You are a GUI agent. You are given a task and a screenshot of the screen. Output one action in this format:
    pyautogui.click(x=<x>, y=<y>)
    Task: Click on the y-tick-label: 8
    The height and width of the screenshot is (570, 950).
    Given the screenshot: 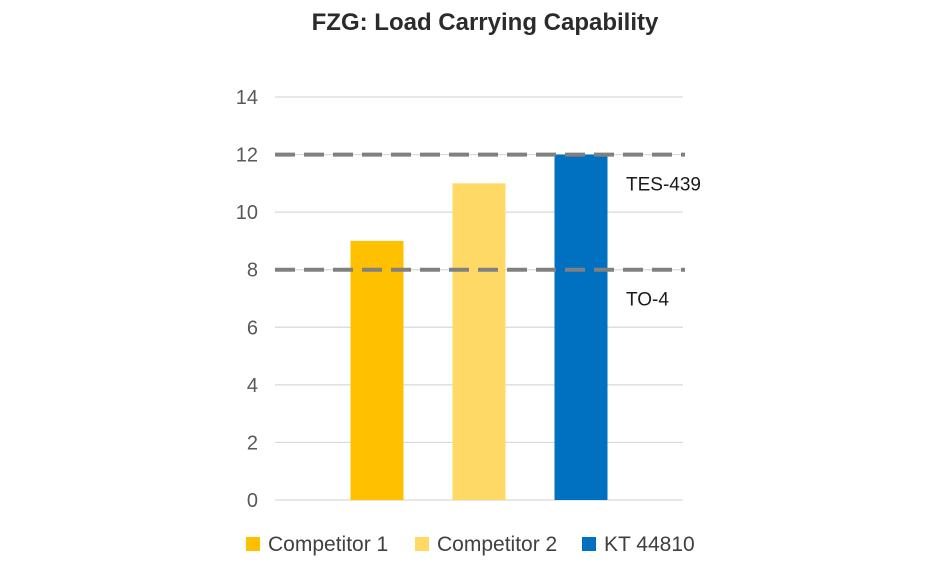 What is the action you would take?
    pyautogui.click(x=252, y=271)
    